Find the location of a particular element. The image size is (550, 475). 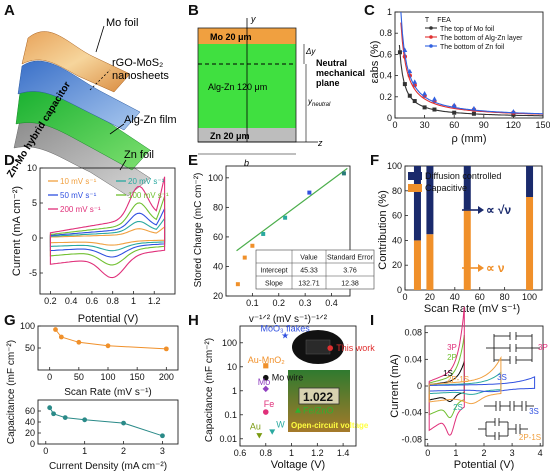

curve-label-i-1: 2P is located at coordinates (452, 357).